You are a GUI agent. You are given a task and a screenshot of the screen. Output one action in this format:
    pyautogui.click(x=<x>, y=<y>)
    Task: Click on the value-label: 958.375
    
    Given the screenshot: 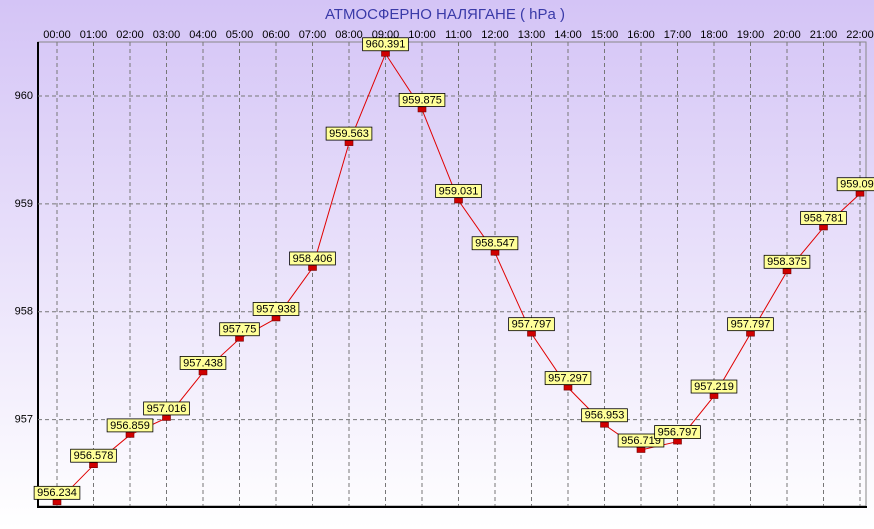 What is the action you would take?
    pyautogui.click(x=787, y=262)
    